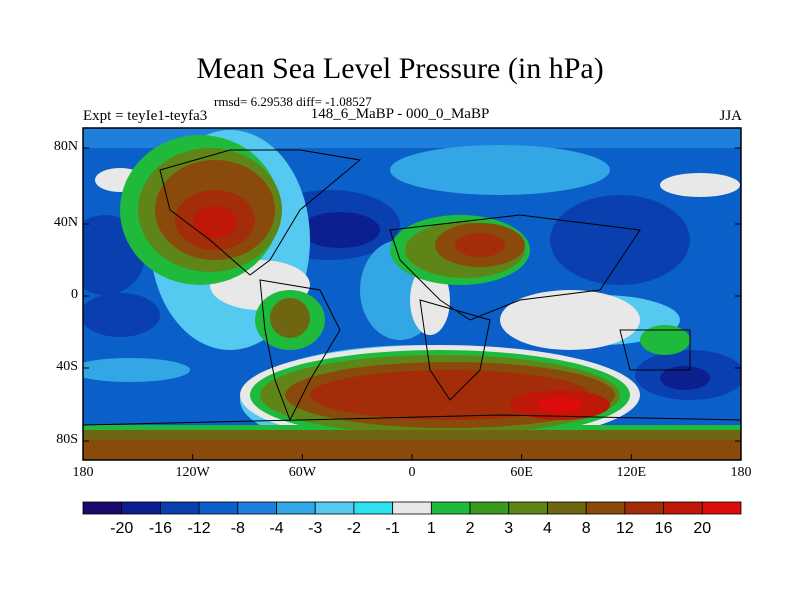 The height and width of the screenshot is (600, 800). What do you see at coordinates (67, 366) in the screenshot?
I see `lat-label: 40S` at bounding box center [67, 366].